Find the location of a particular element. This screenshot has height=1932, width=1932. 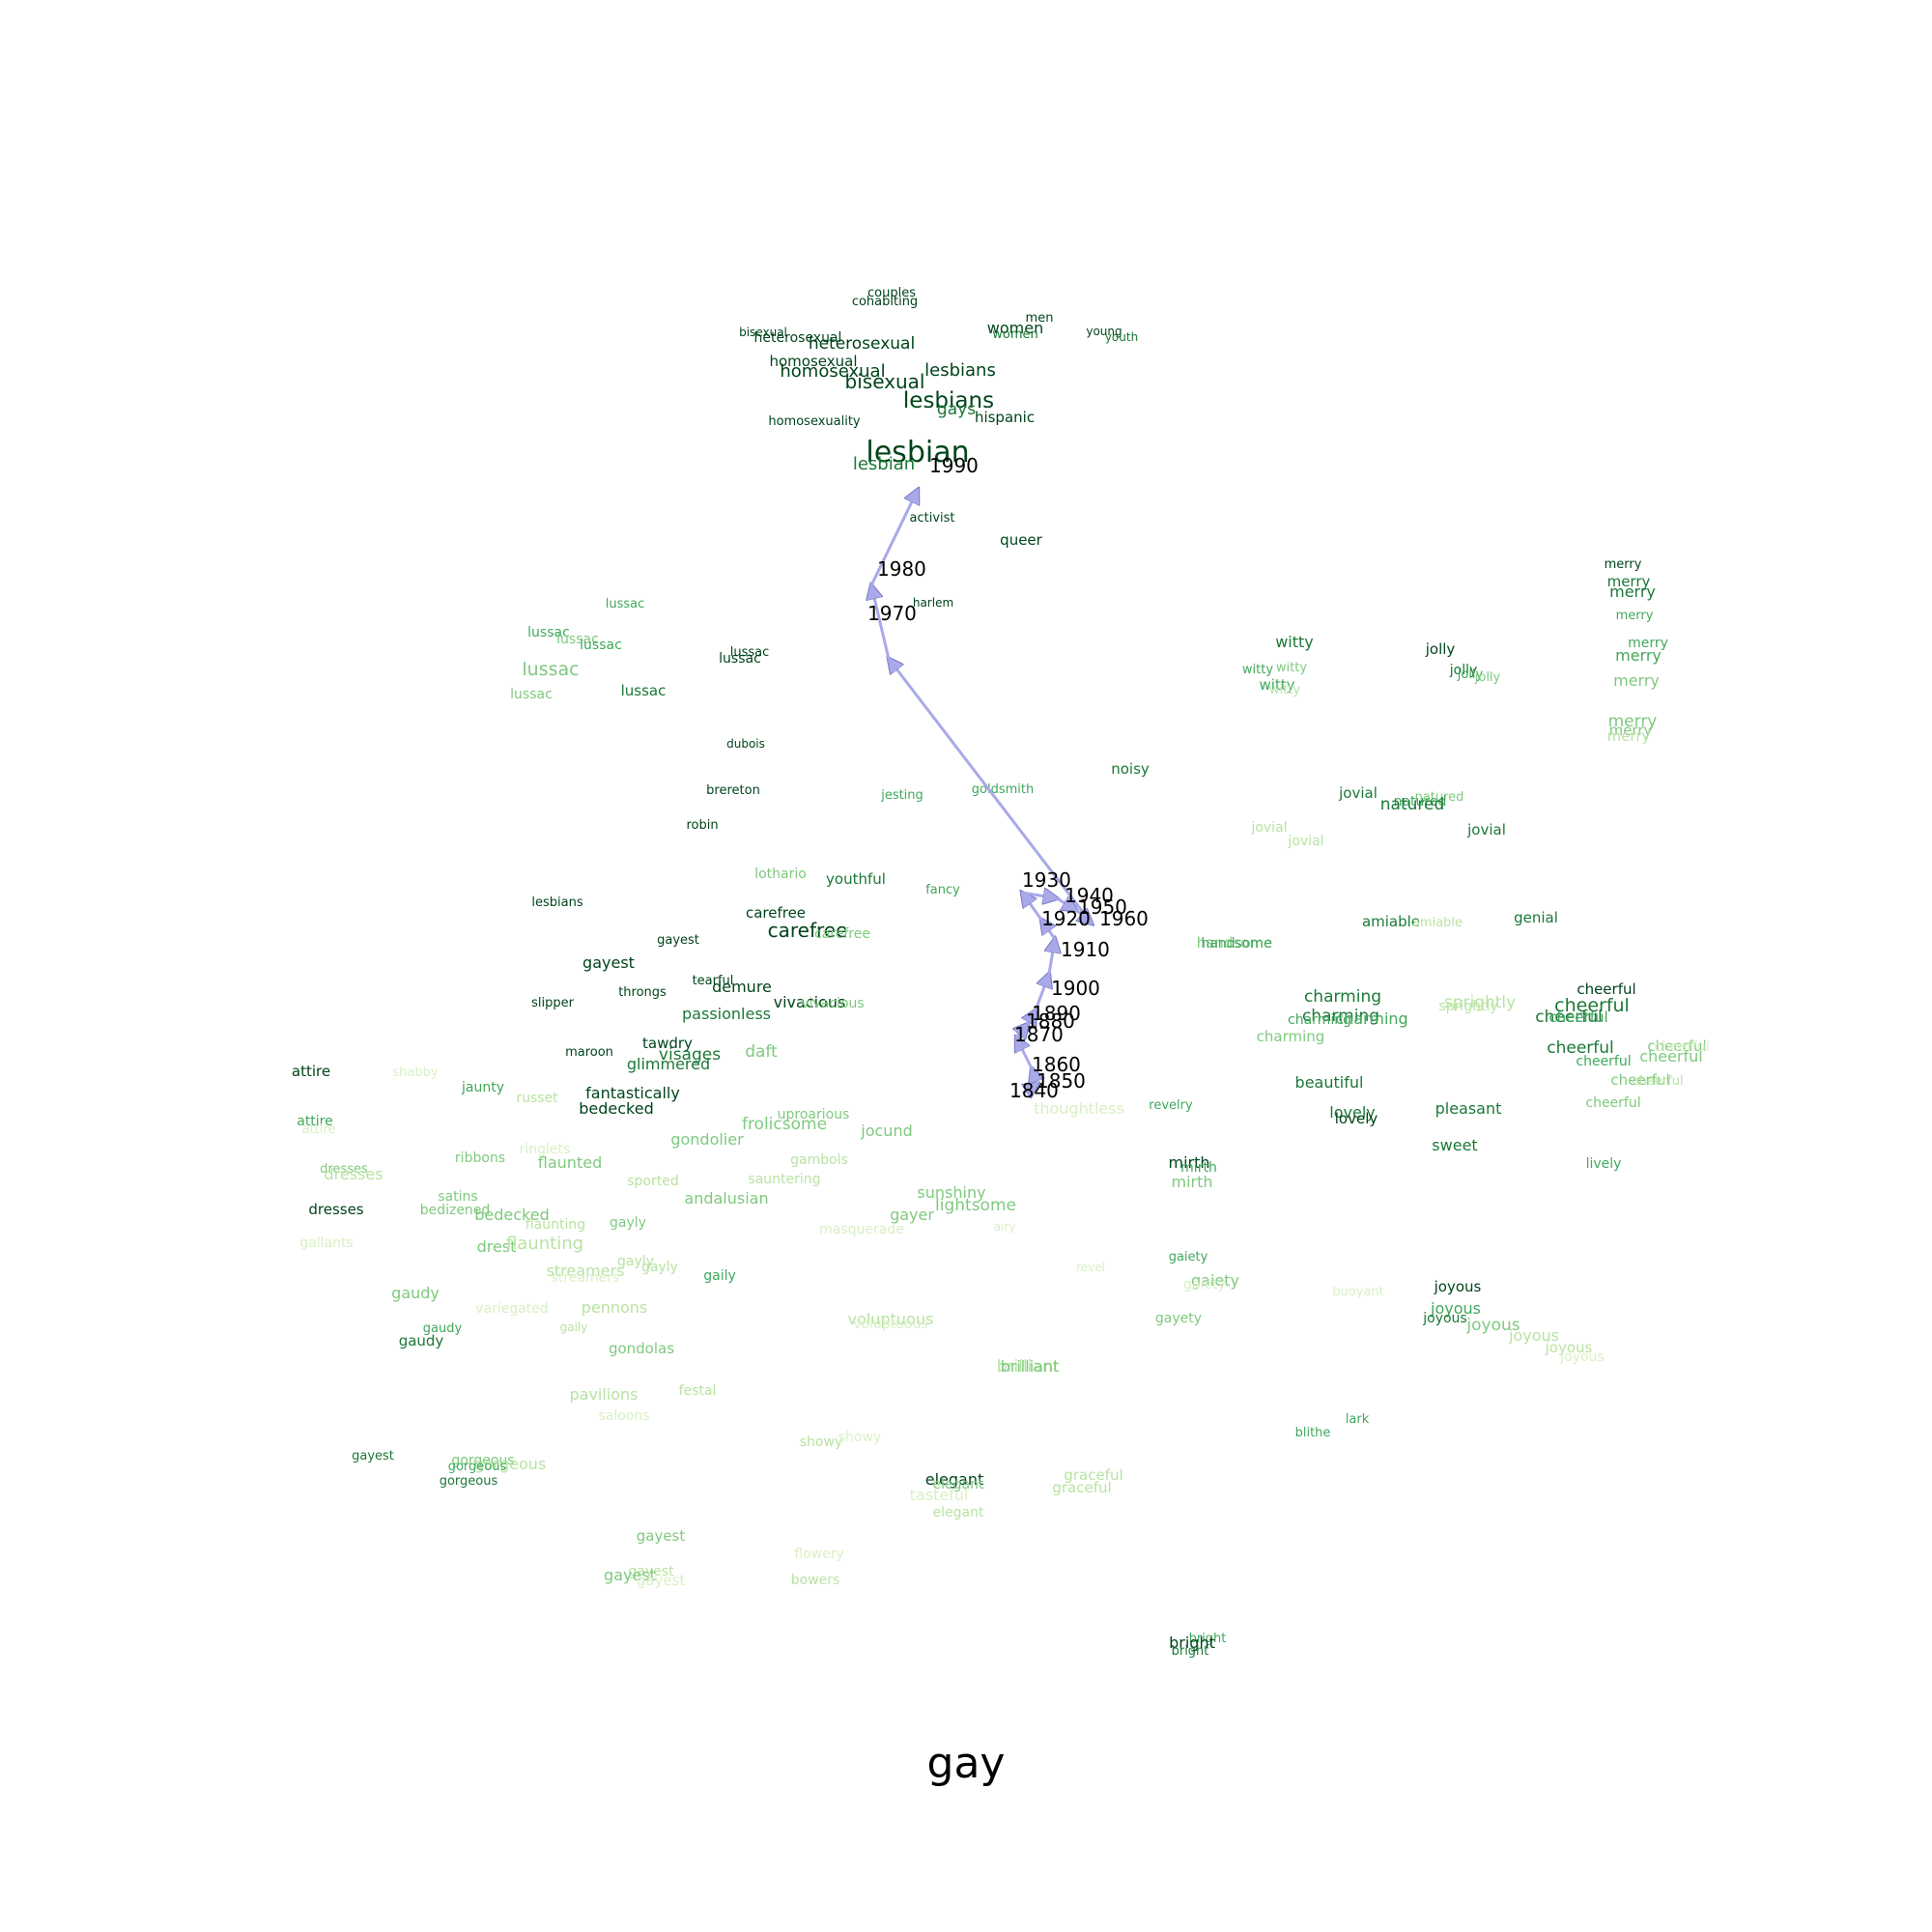

neighbor-word: satins is located at coordinates (457, 1197).